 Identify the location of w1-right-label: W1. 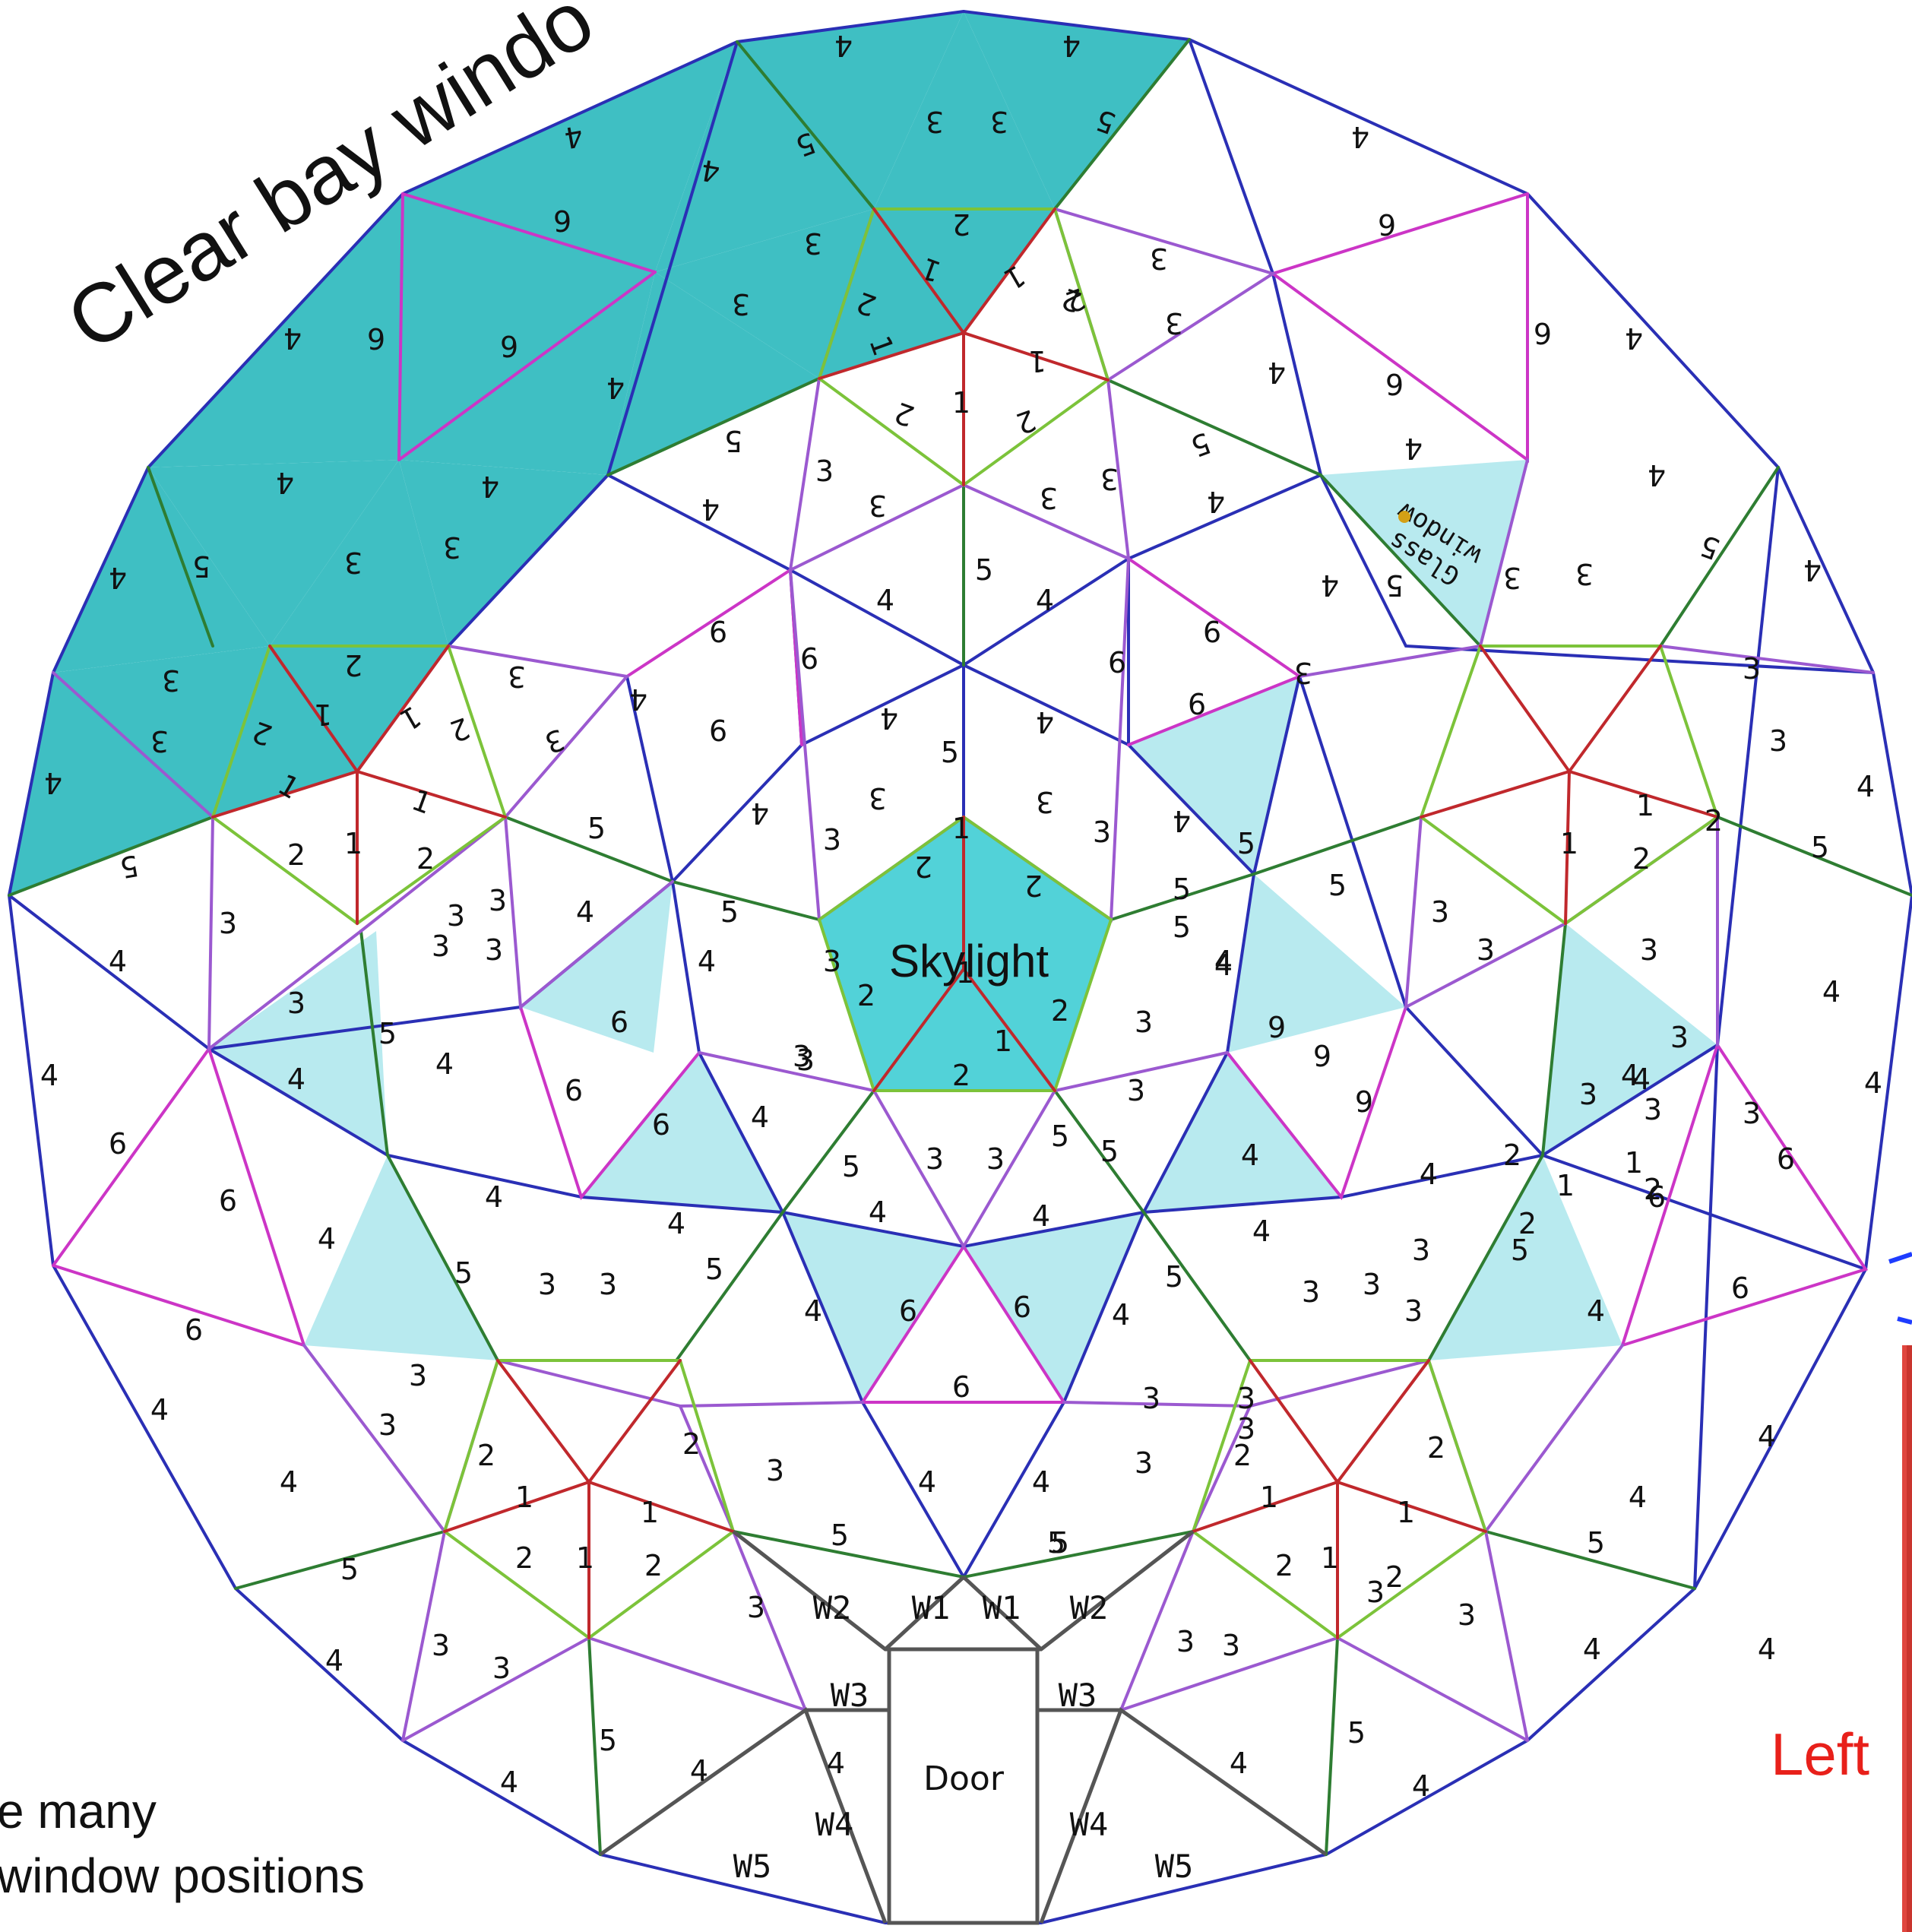
(1002, 1607).